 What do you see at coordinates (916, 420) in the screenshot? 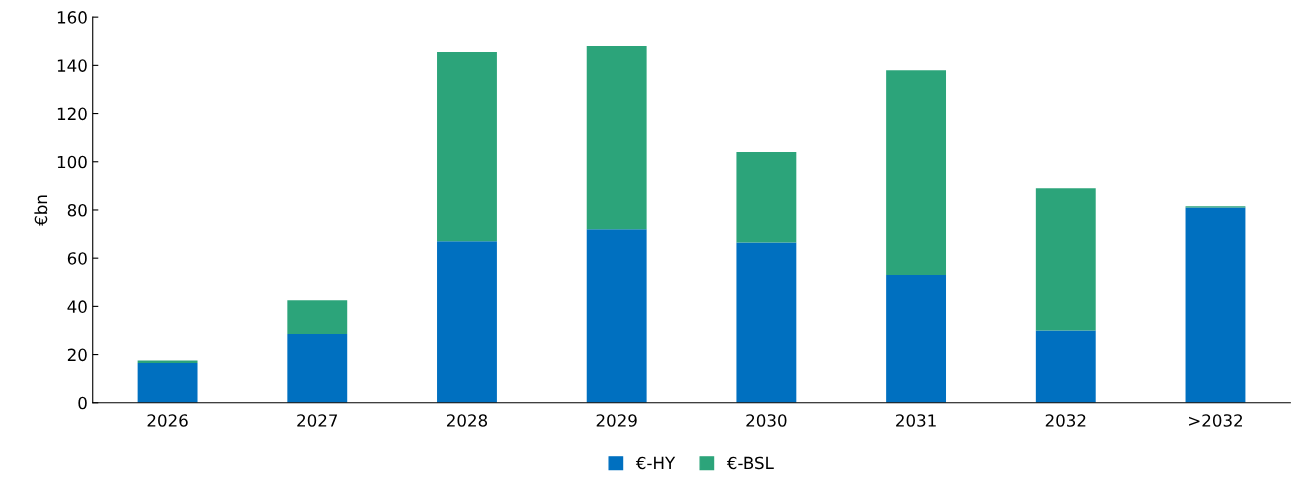
I see `x-tick-label: 2031` at bounding box center [916, 420].